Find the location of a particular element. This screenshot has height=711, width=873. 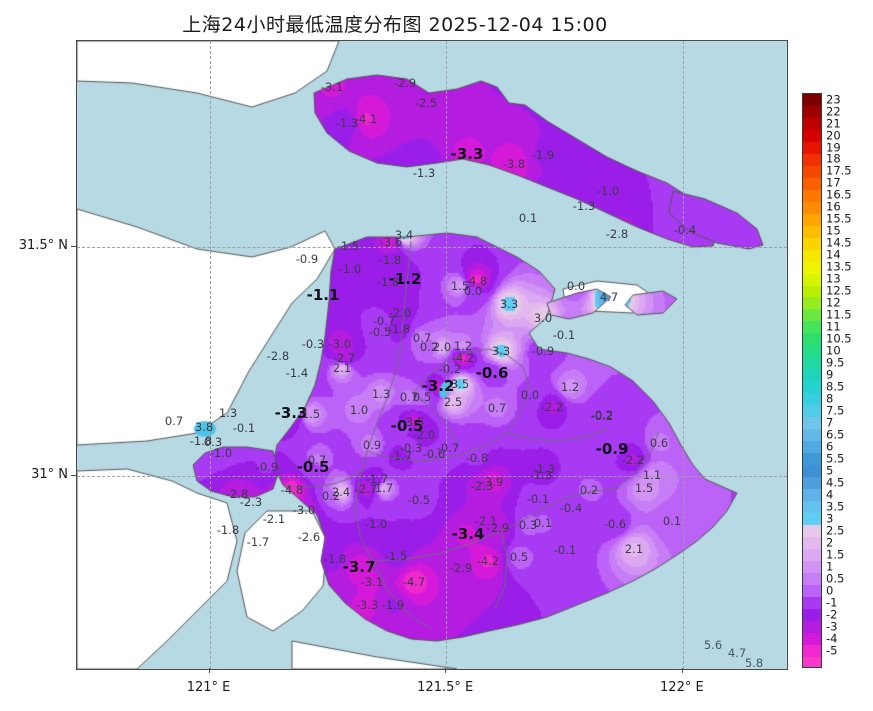

colorbar-tick-label: 10.5 is located at coordinates (839, 338).